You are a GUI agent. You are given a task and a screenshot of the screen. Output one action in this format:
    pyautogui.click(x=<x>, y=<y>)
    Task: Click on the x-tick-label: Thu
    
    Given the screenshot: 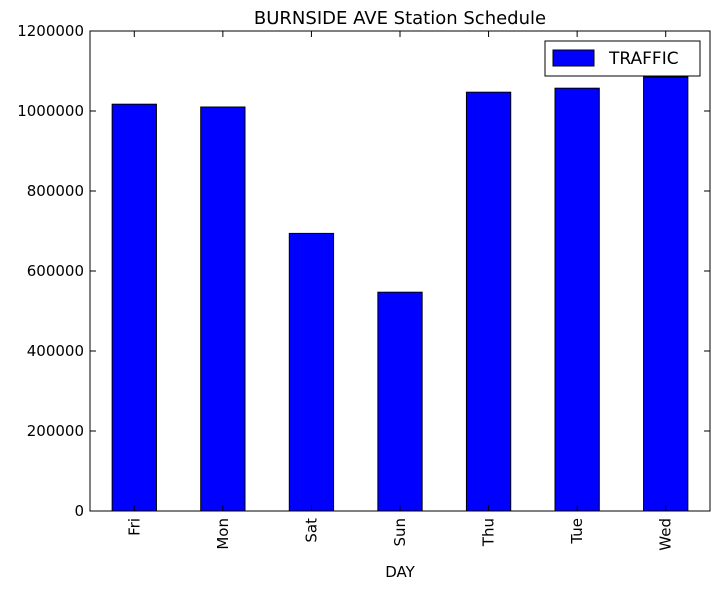 What is the action you would take?
    pyautogui.click(x=489, y=532)
    